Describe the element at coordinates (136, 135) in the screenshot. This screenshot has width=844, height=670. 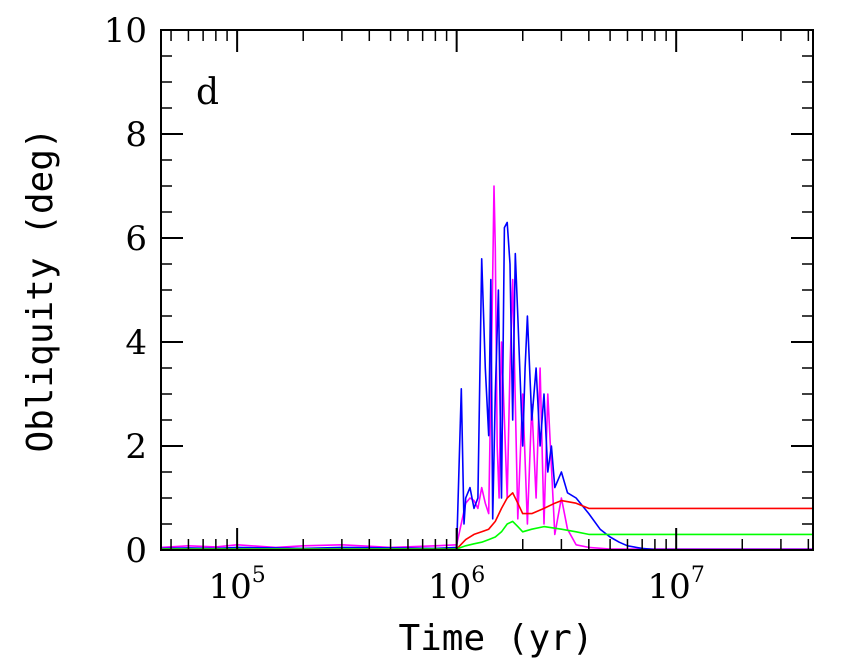
I see `y-tick-label: 8` at that location.